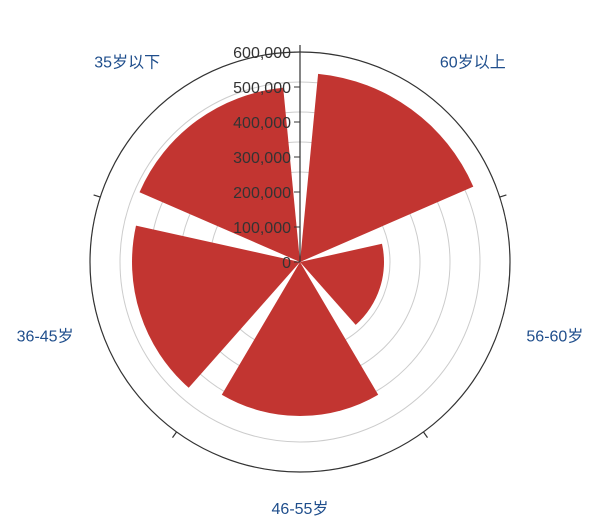 The width and height of the screenshot is (600, 522). Describe the element at coordinates (262, 88) in the screenshot. I see `radial-tick-label-5: 500,000` at that location.